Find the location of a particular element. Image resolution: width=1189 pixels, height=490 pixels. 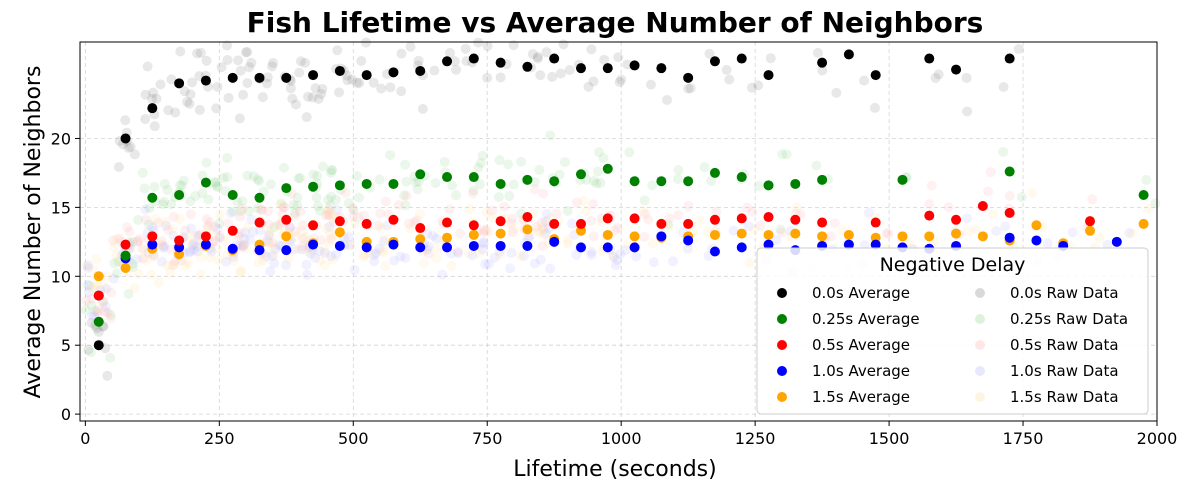

legend-marker is located at coordinates (782, 345).